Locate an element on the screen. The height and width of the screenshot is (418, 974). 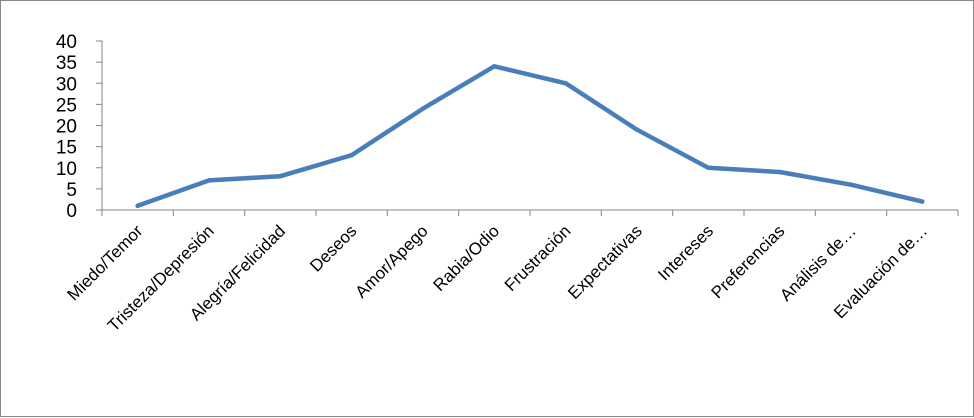
x-tick-label: Amor/Apego is located at coordinates (392, 261).